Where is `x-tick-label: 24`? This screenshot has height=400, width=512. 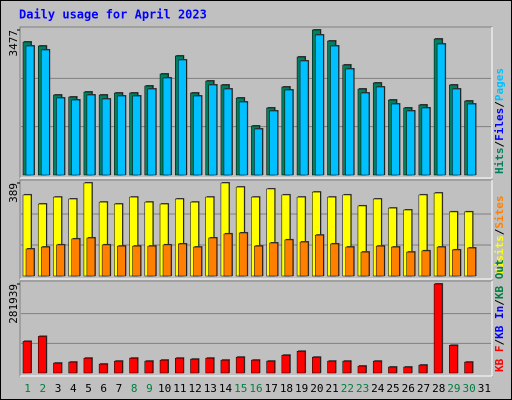 x-tick-label: 24 is located at coordinates (378, 388).